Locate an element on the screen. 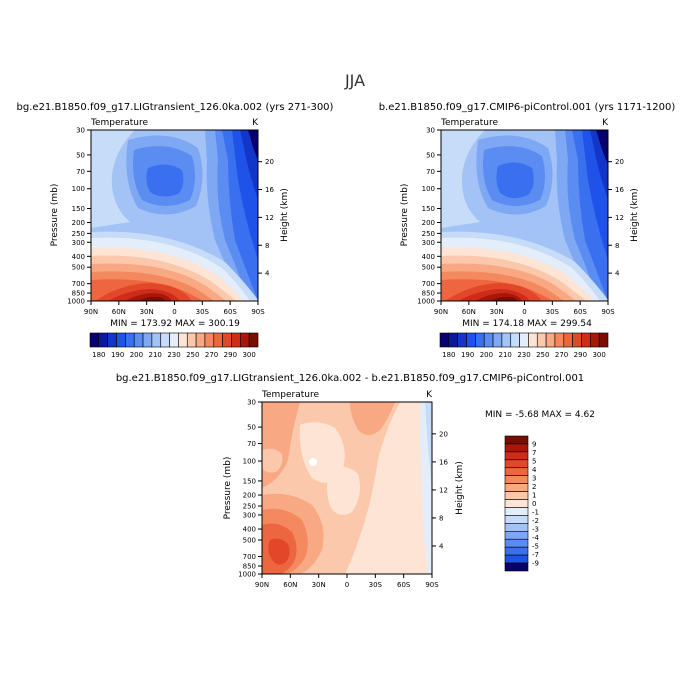  y-tick-label: 250 is located at coordinates (428, 234).